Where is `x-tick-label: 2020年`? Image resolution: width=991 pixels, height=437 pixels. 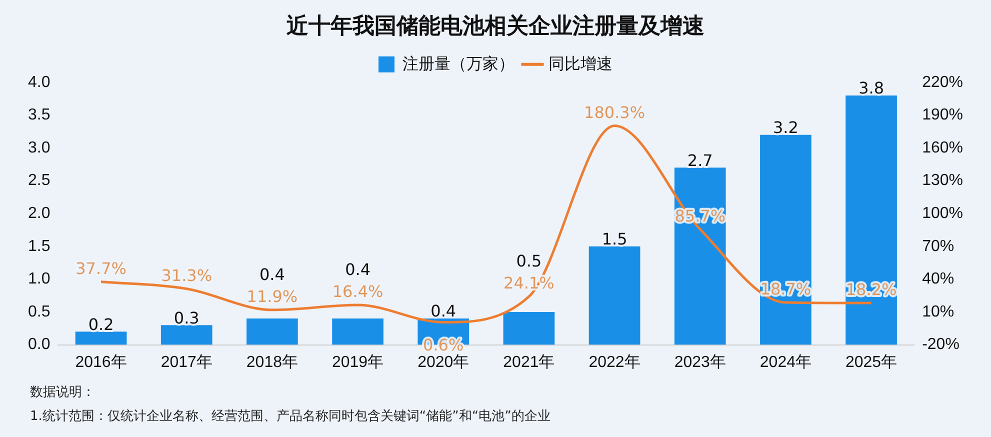
x-tick-label: 2020年 is located at coordinates (444, 362).